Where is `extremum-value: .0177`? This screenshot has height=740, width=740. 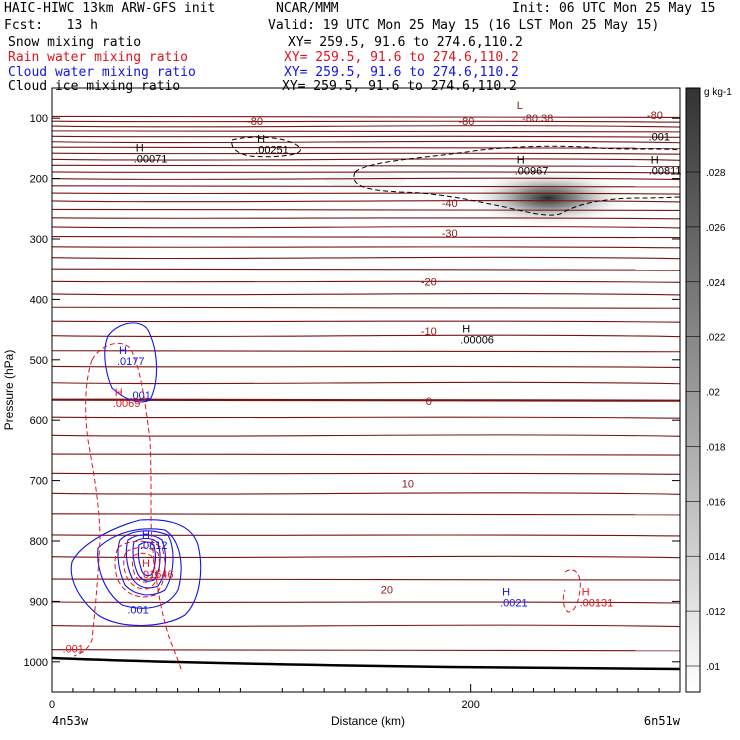
extremum-value: .0177 is located at coordinates (131, 362).